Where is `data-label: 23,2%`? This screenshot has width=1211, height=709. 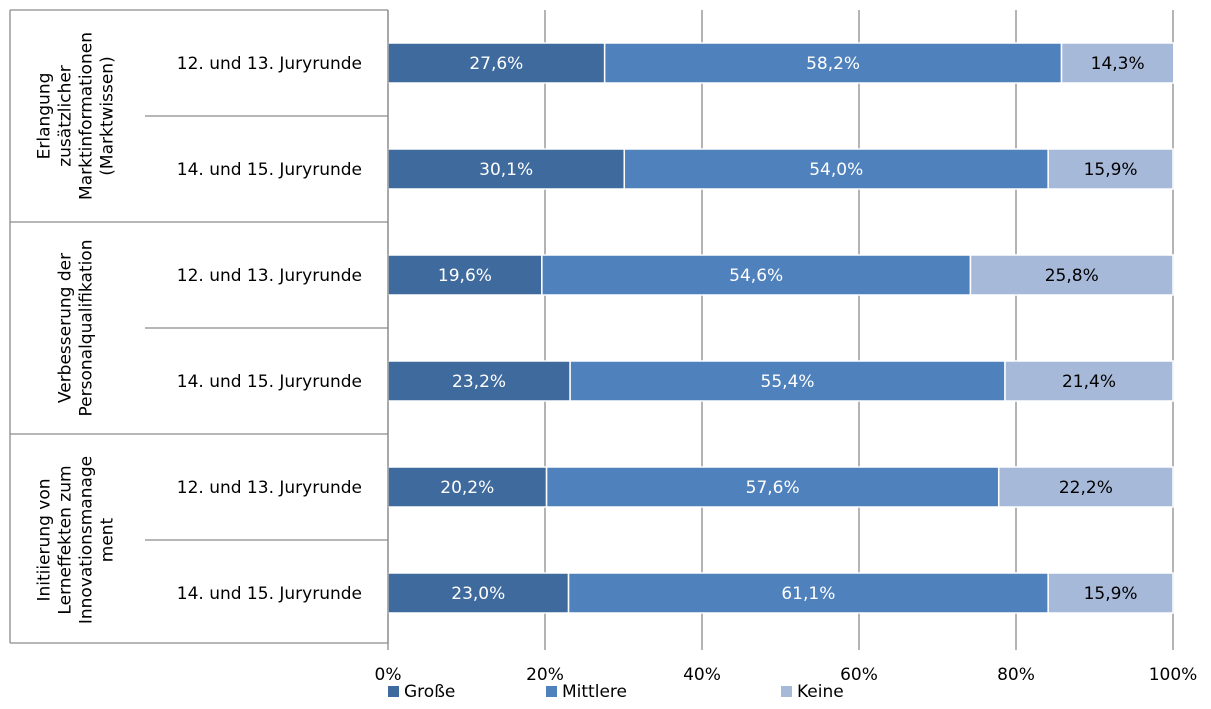 data-label: 23,2% is located at coordinates (479, 382).